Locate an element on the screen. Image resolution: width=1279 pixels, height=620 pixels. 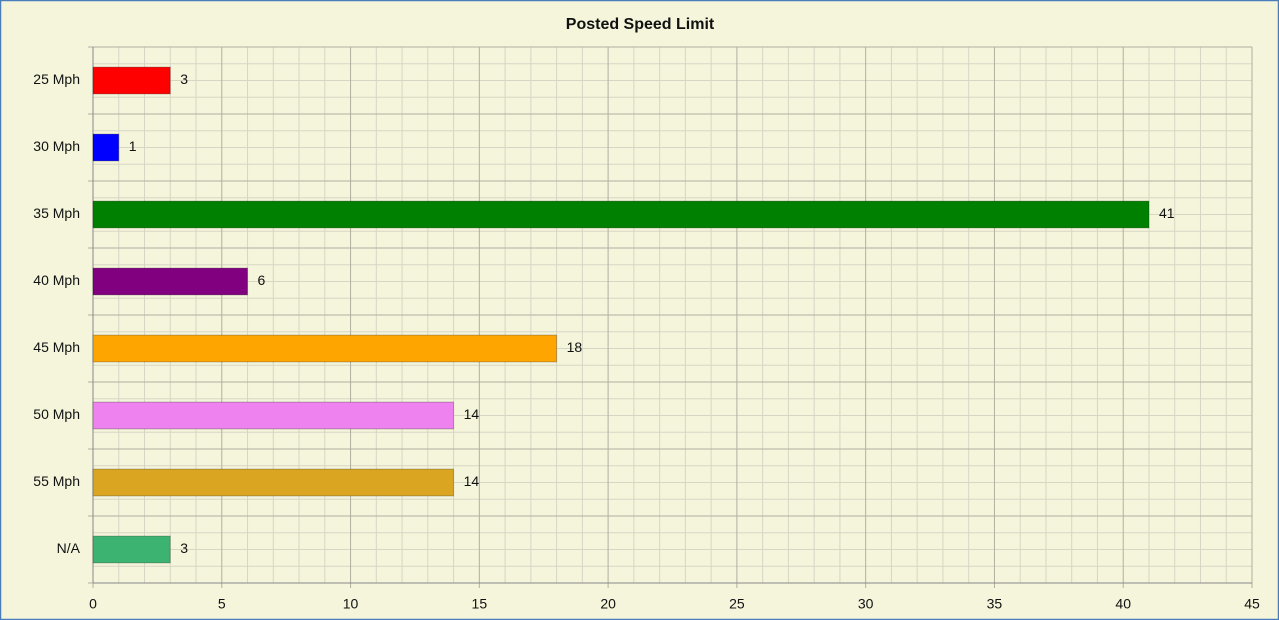
x-tick-label: 30 is located at coordinates (866, 604).